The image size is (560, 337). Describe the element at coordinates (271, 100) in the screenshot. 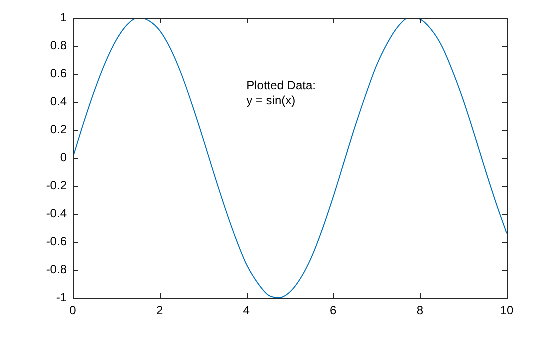

I see `annotation: y = sin(x)` at that location.